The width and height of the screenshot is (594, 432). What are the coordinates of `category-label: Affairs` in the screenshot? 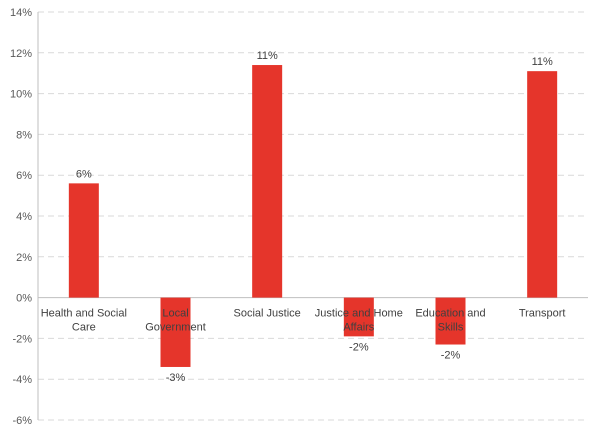 It's located at (358, 328).